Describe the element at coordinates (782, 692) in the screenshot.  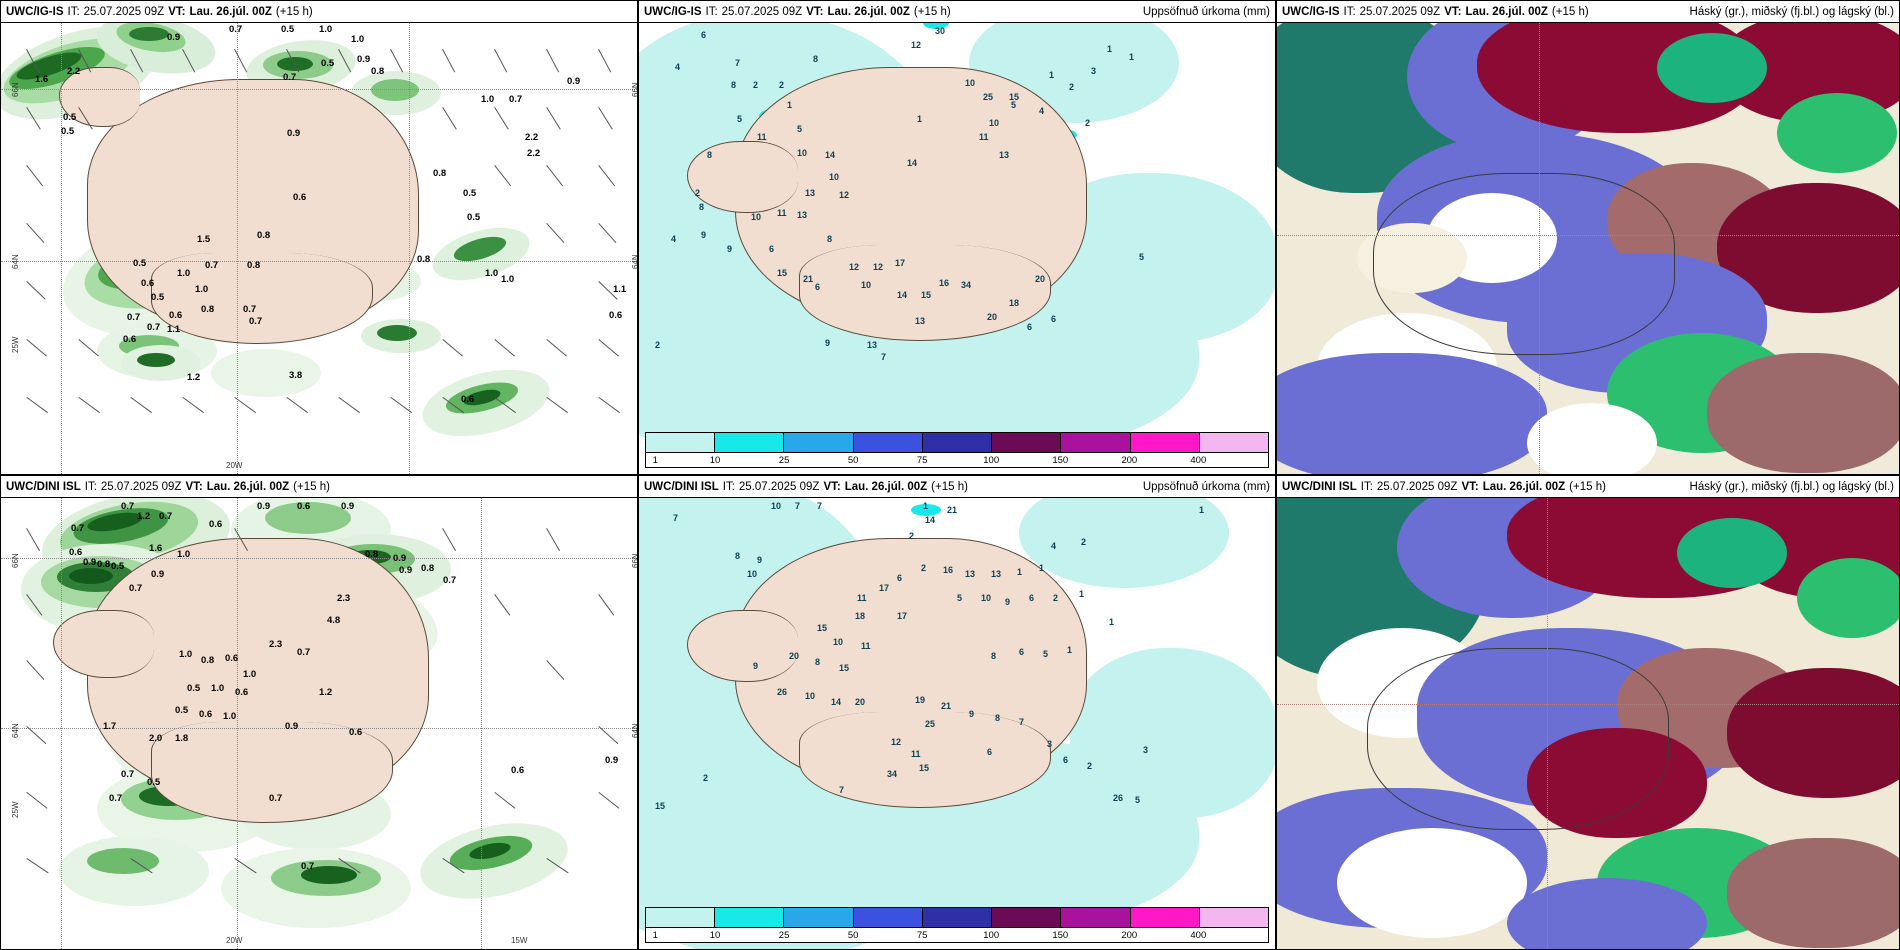
I see `precip-value-label: 26` at that location.